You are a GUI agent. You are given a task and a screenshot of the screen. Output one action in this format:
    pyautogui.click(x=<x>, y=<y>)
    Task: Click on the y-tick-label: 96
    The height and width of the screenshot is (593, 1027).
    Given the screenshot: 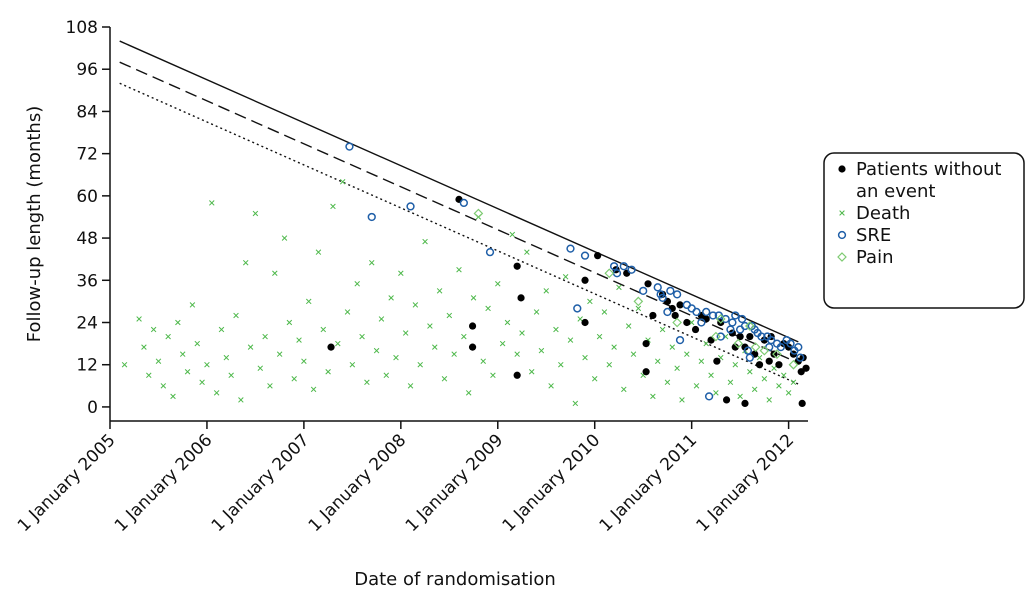 What is the action you would take?
    pyautogui.click(x=87, y=70)
    